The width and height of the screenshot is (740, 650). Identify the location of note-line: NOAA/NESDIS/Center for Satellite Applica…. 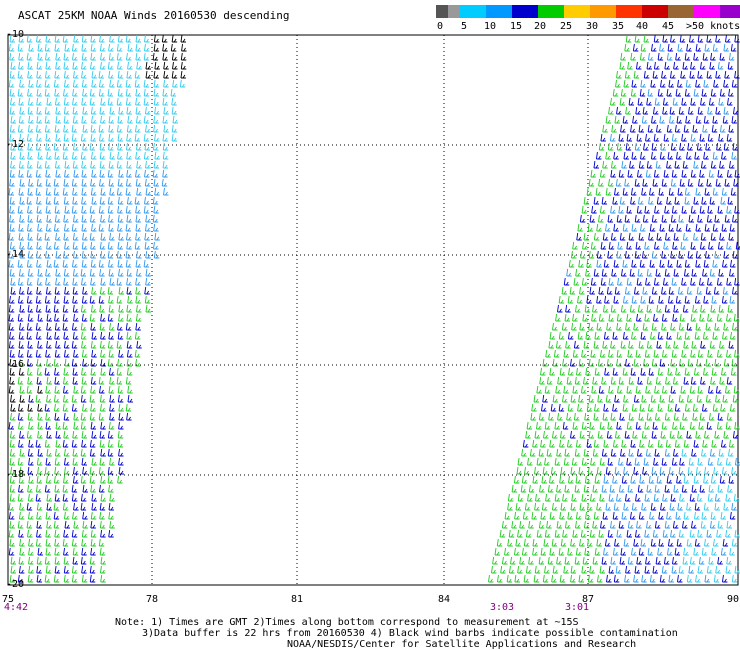
(462, 644).